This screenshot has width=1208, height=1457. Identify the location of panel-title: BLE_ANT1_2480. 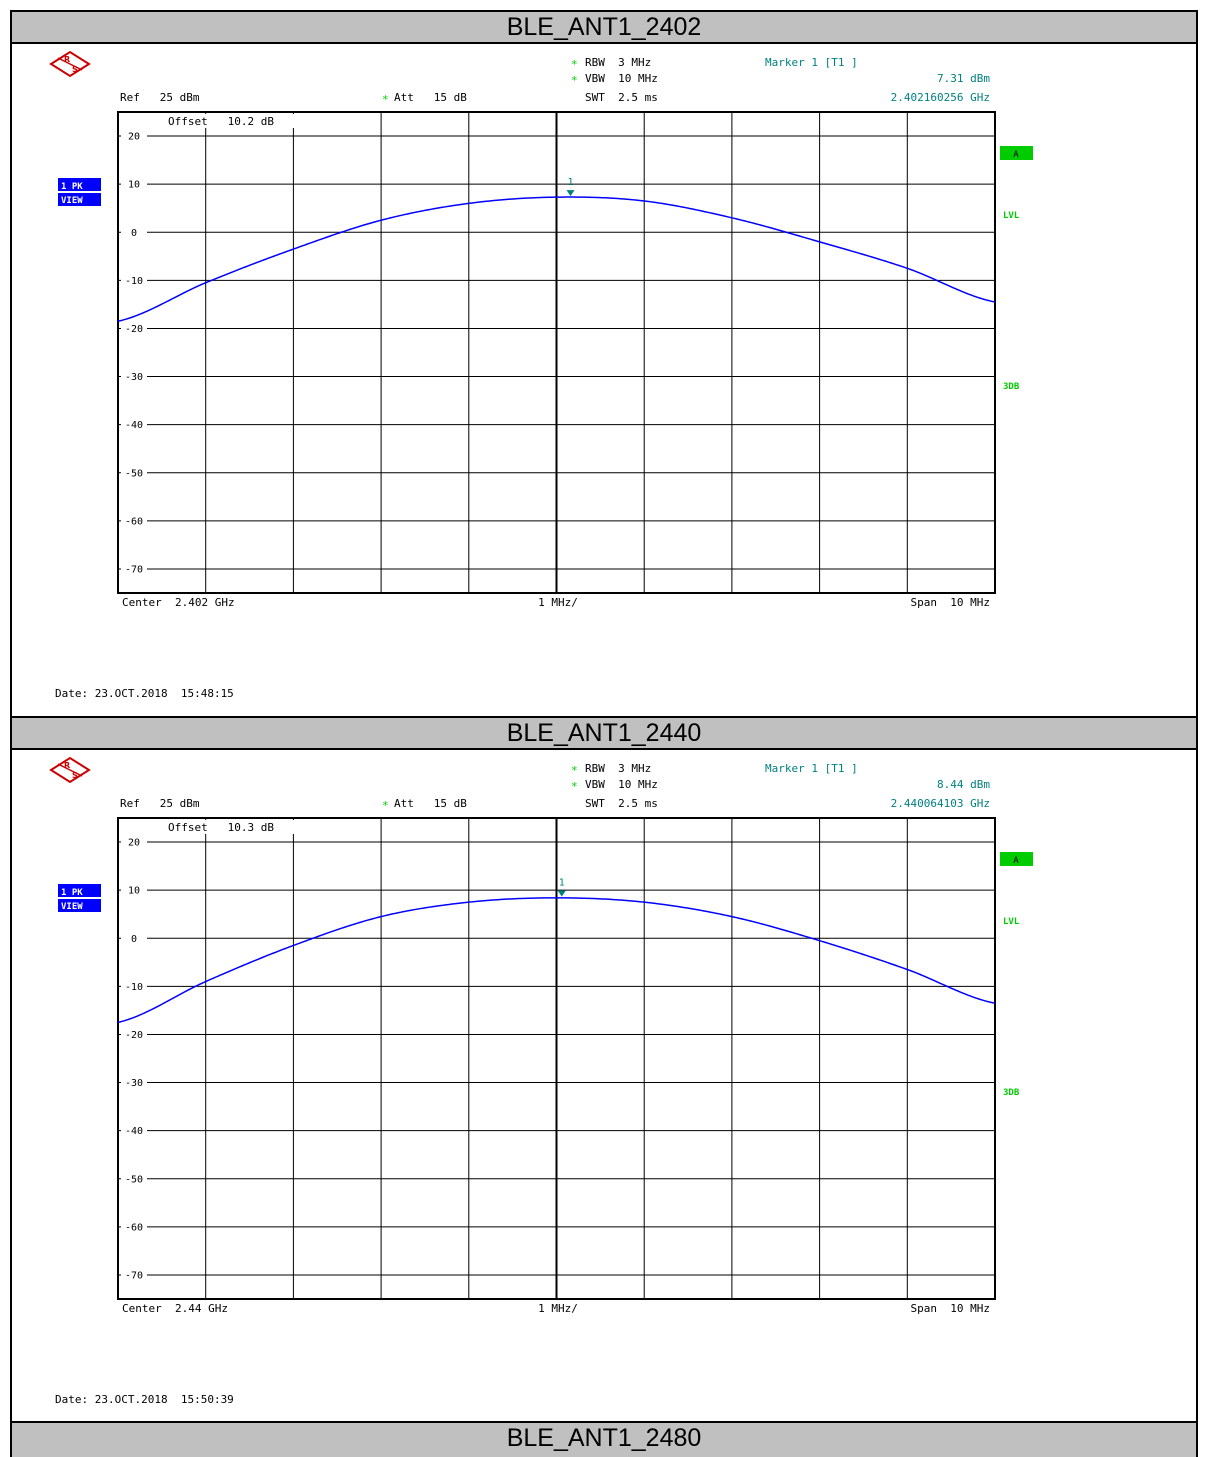
(604, 1438).